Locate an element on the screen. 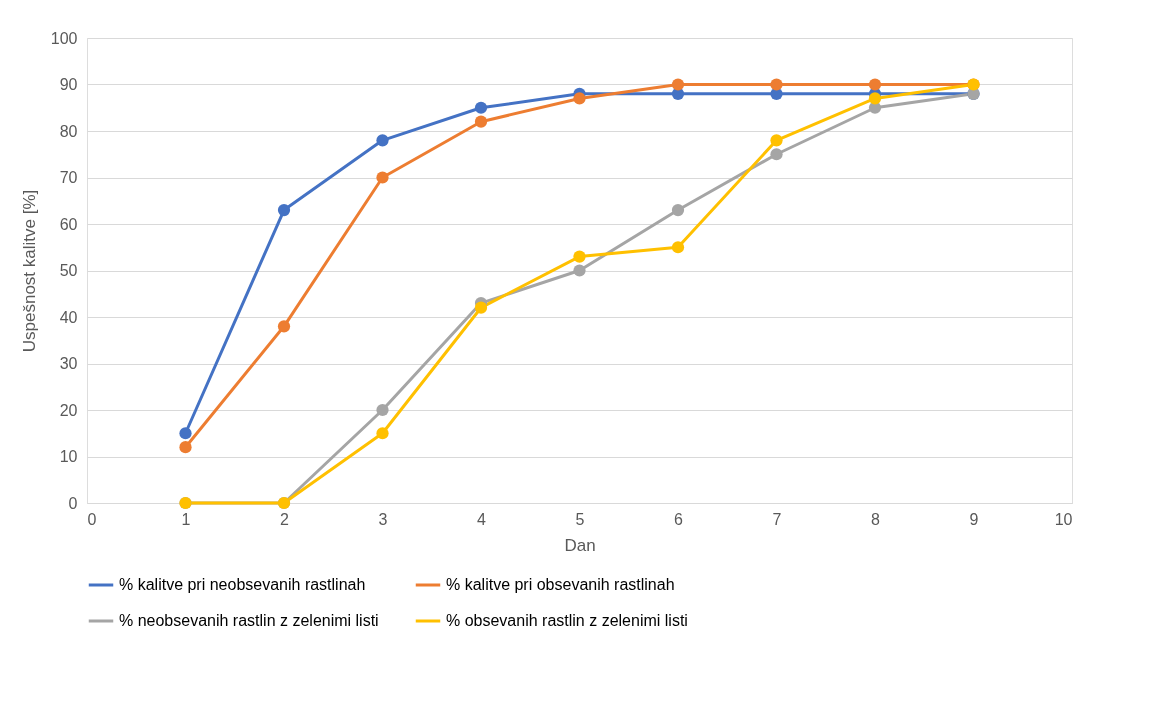  x-tick-label: 10 is located at coordinates (1063, 519).